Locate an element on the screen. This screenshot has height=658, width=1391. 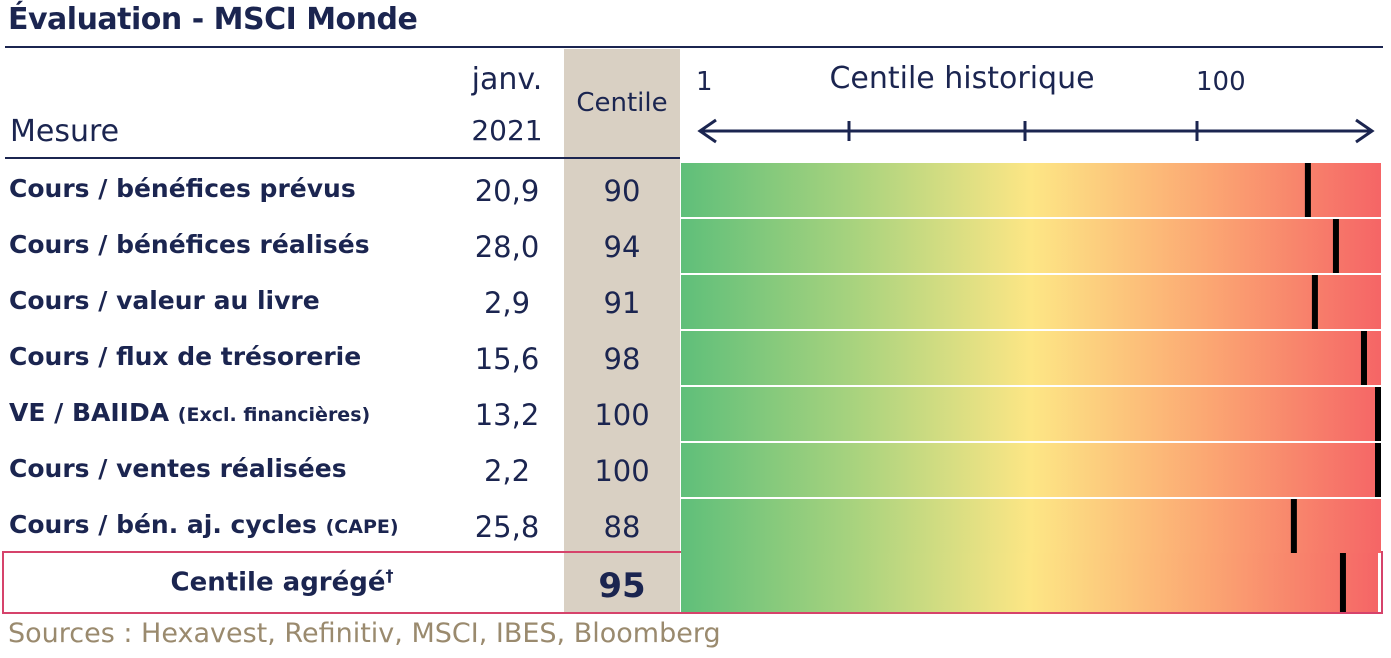
aggregate-centile: 95 is located at coordinates (622, 586).